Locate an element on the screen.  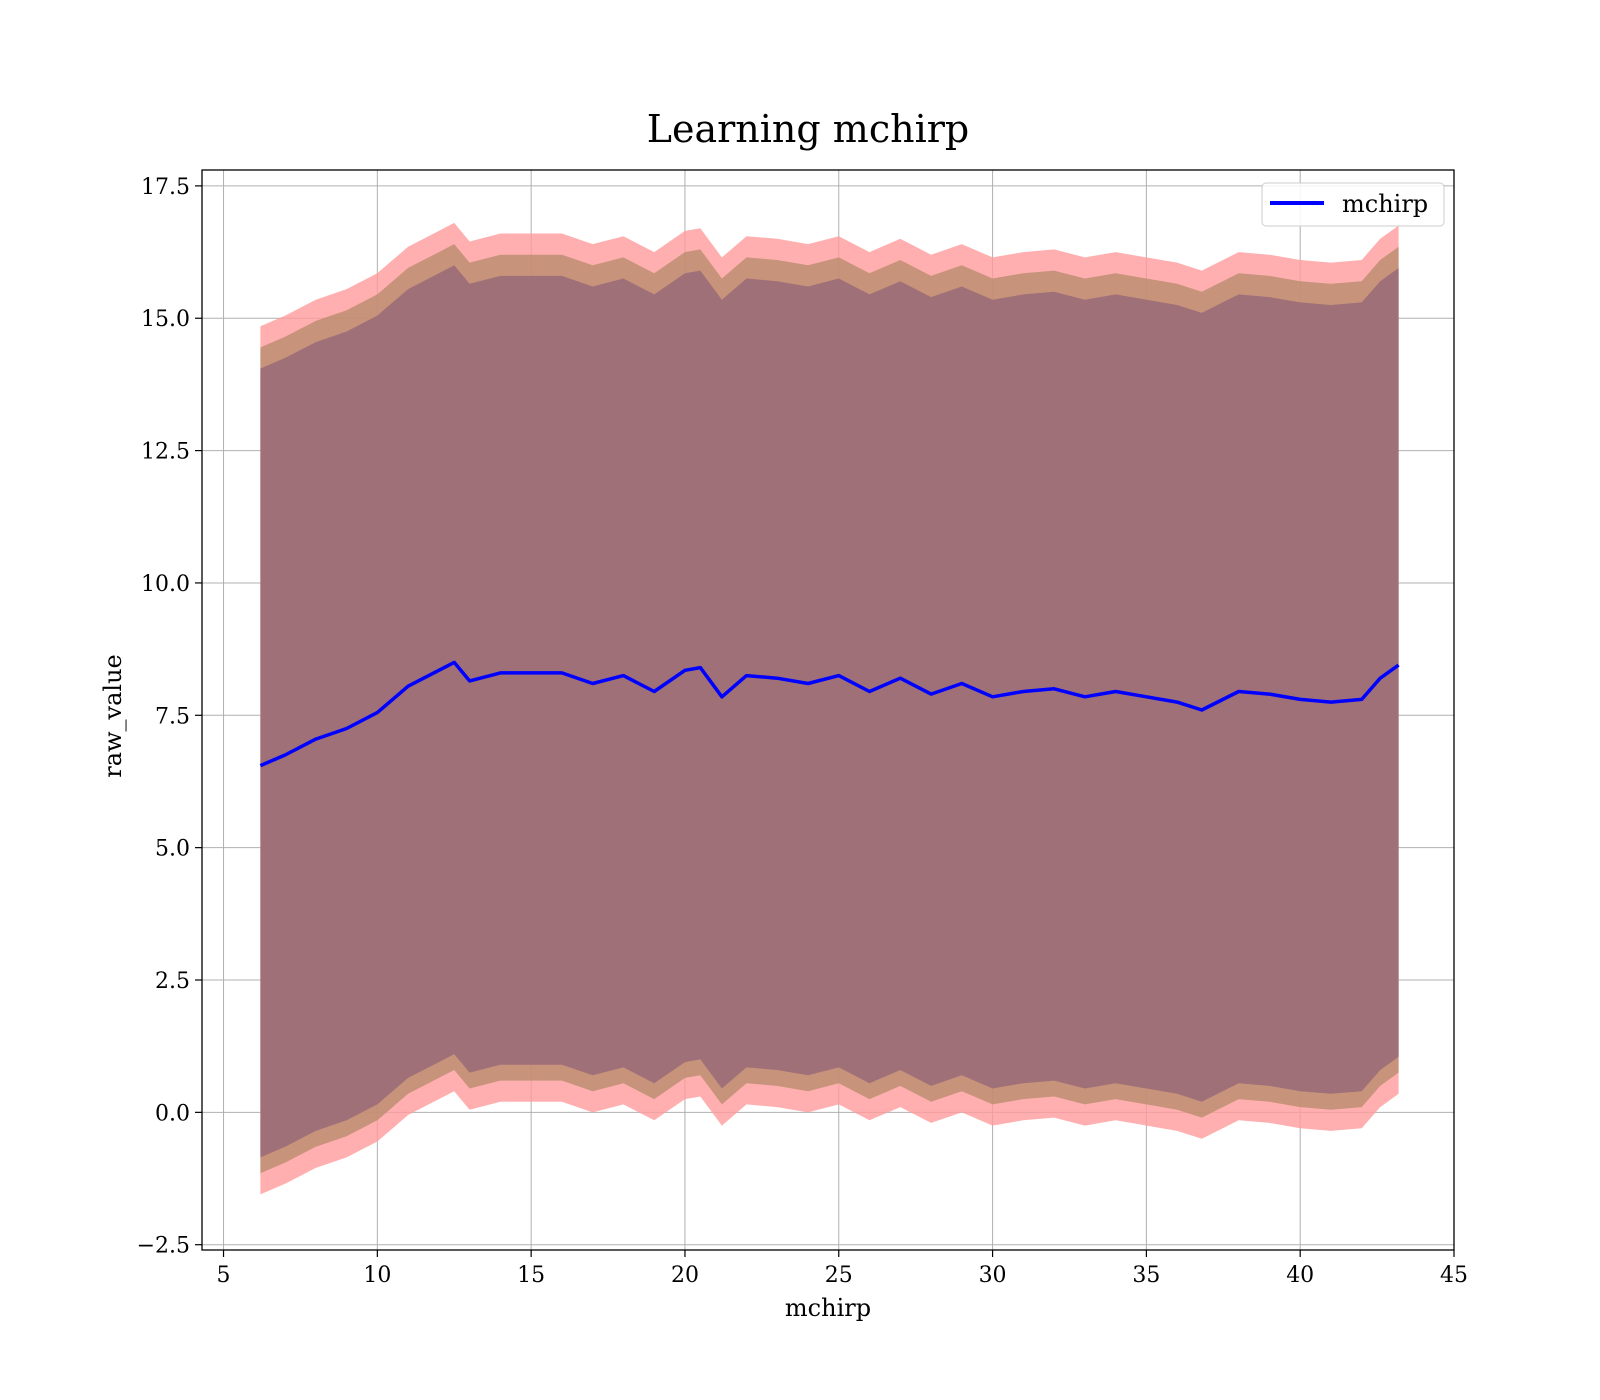
y-tick-label: 15.0 is located at coordinates (165, 319).